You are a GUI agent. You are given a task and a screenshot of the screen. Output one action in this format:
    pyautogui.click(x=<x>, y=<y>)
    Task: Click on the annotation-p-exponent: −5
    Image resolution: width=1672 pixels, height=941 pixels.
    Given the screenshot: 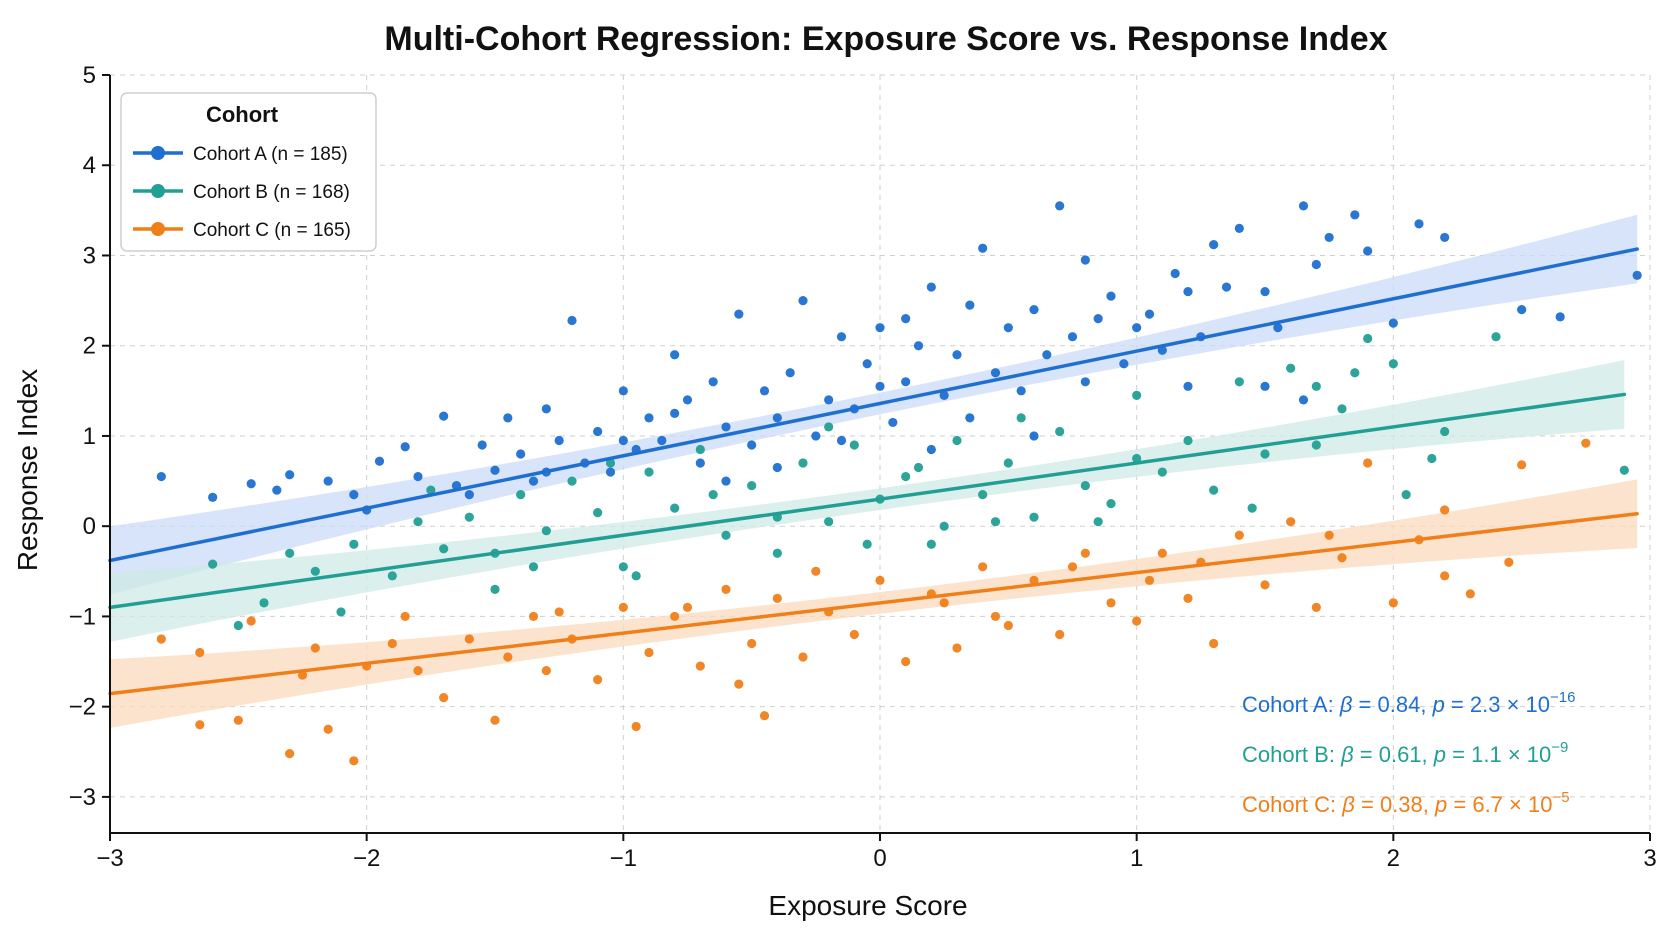 What is the action you would take?
    pyautogui.click(x=1560, y=797)
    